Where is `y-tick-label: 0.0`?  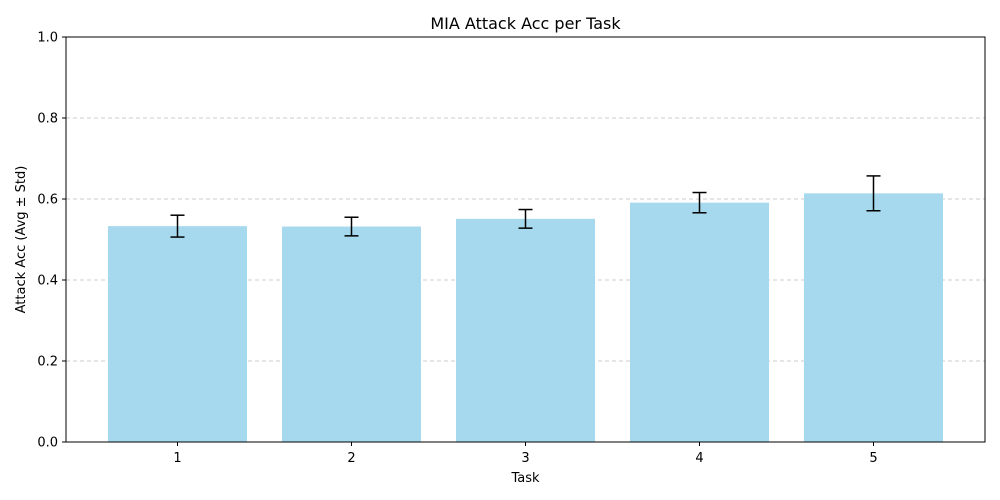
y-tick-label: 0.0 is located at coordinates (47, 443).